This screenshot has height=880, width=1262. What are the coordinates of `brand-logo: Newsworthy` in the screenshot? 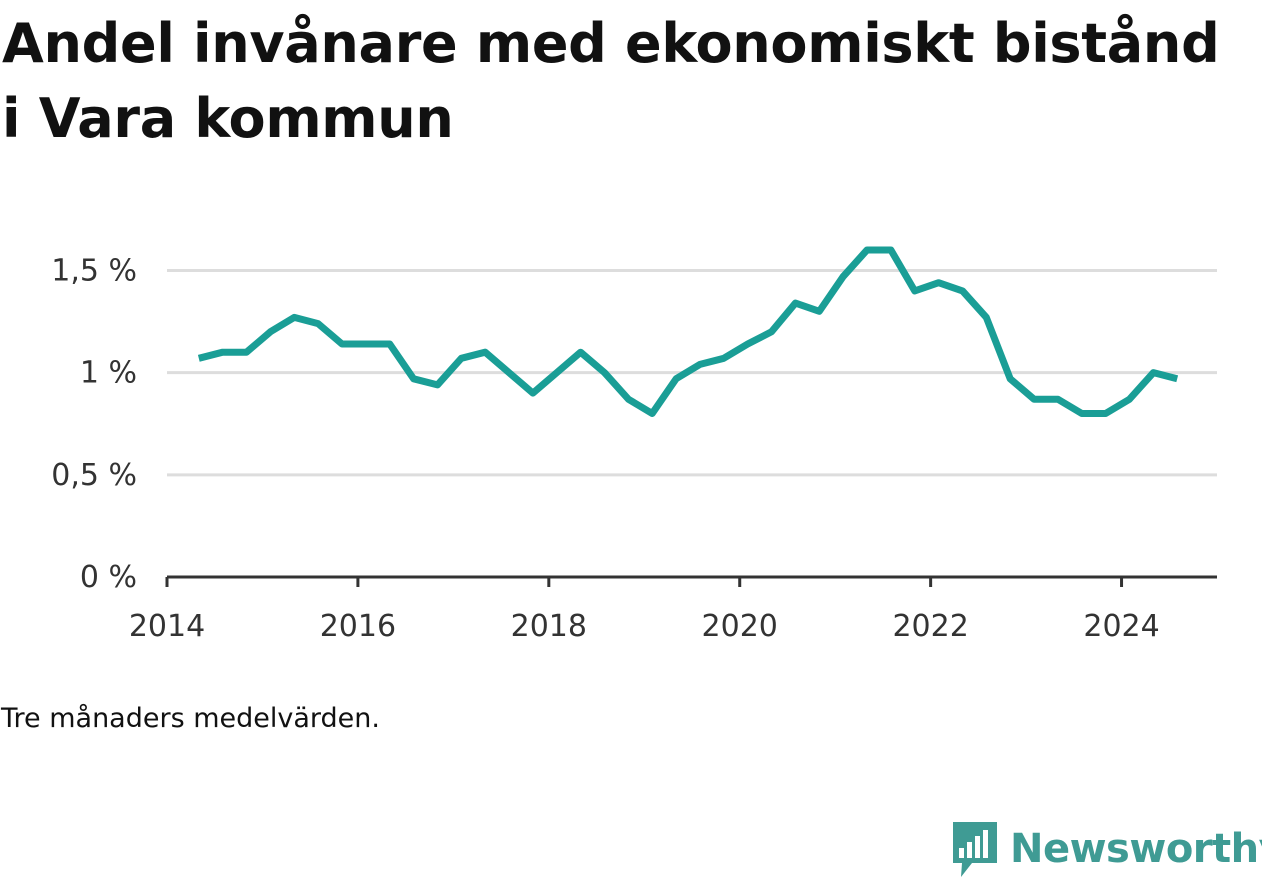 It's located at (1106, 849).